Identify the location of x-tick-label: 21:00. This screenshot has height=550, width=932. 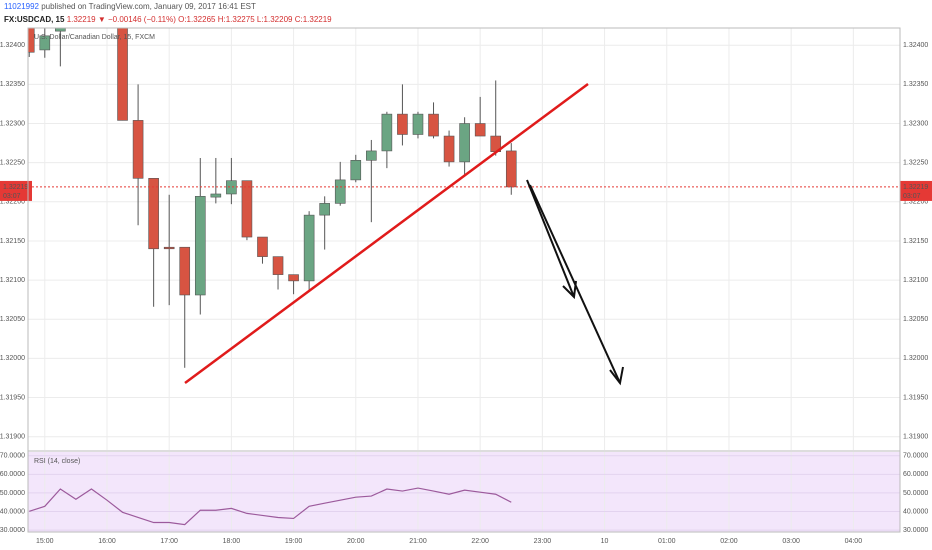
(418, 541).